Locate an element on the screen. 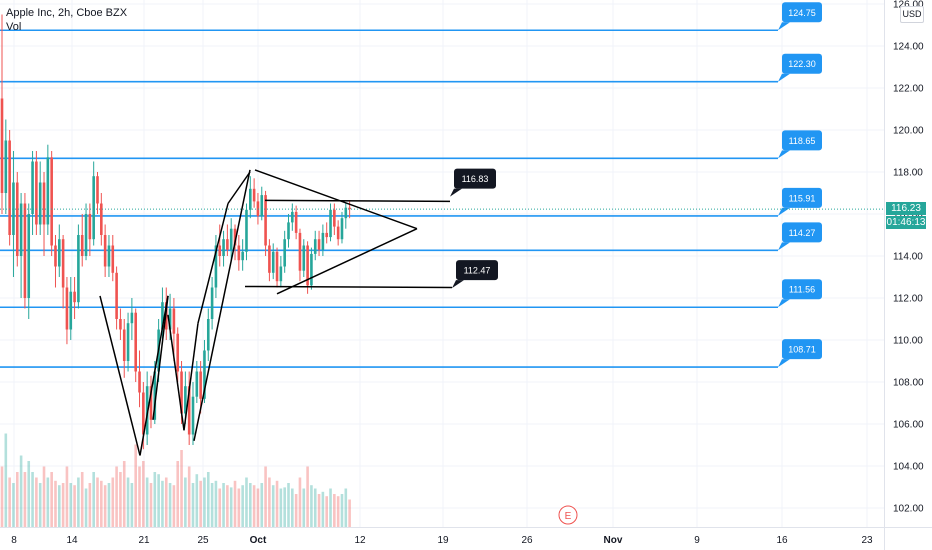  earnings-circle is located at coordinates (568, 515).